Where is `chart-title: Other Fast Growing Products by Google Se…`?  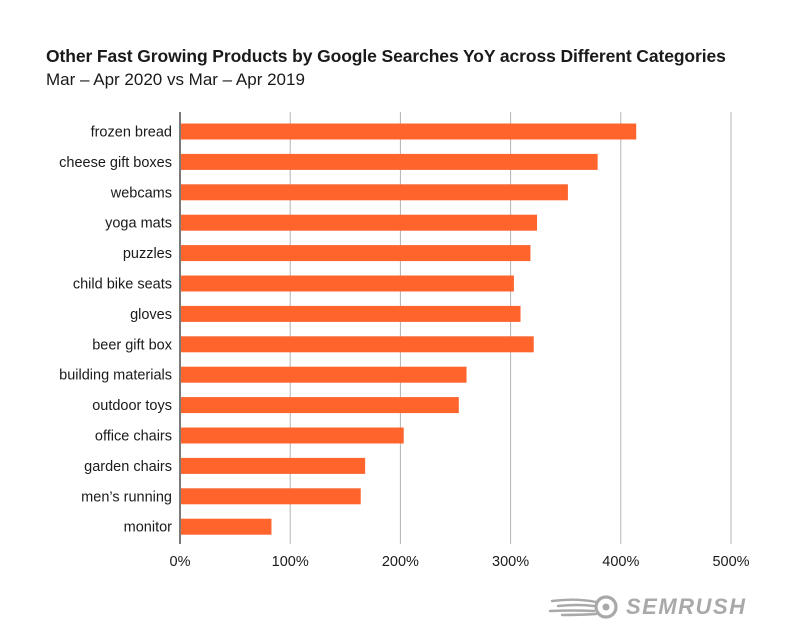 chart-title: Other Fast Growing Products by Google Se… is located at coordinates (386, 56).